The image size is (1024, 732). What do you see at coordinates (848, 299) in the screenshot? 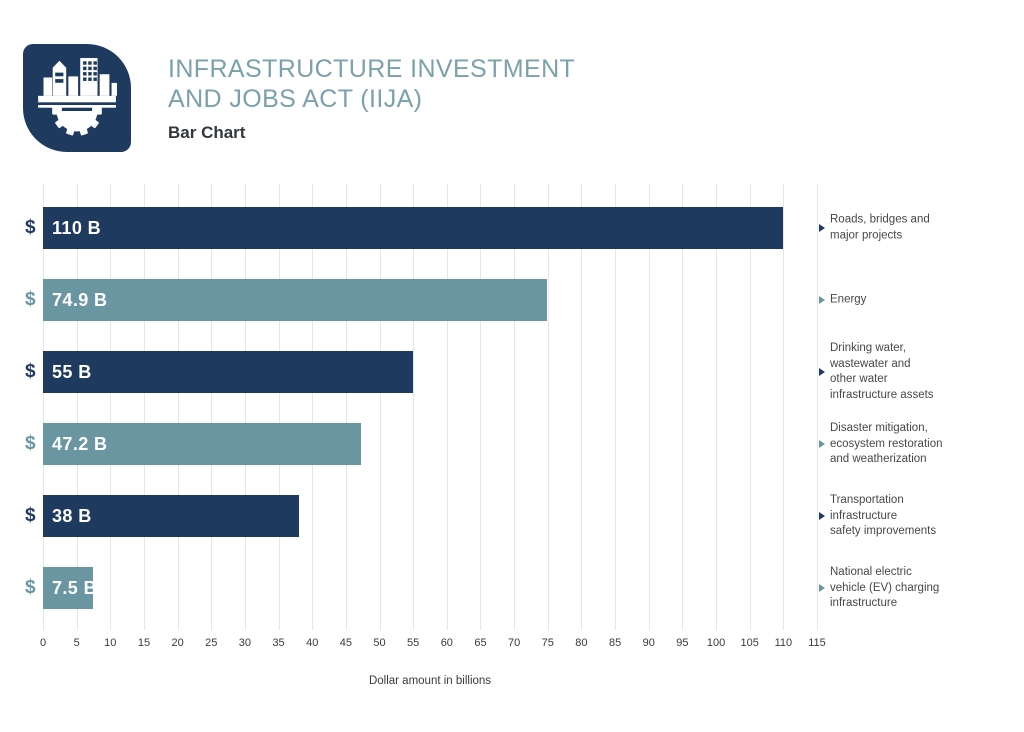
I see `category-label: Energy` at bounding box center [848, 299].